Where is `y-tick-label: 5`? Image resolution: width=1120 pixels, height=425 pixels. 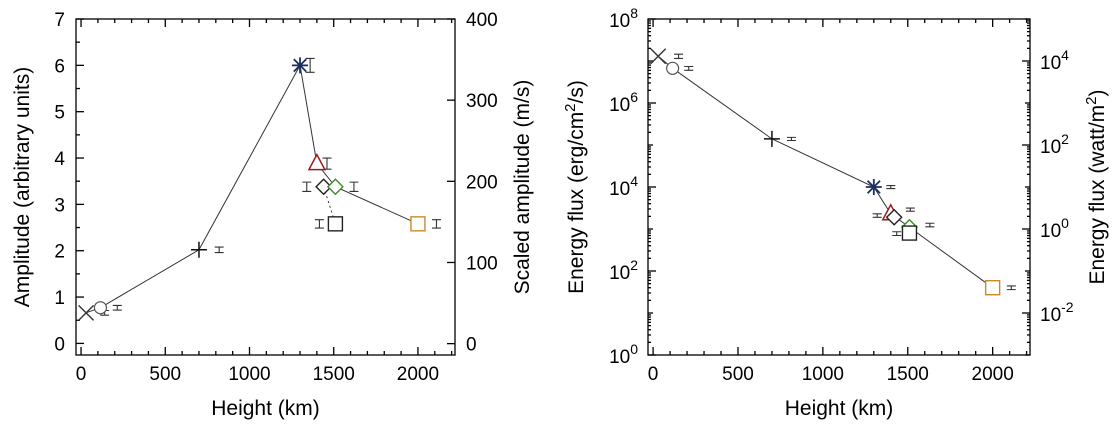
y-tick-label: 5 is located at coordinates (59, 113).